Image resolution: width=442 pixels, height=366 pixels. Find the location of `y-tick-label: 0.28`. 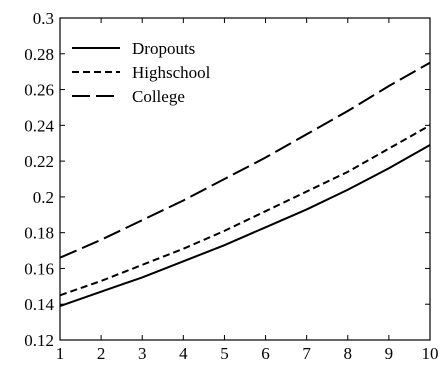

y-tick-label: 0.28 is located at coordinates (39, 54).